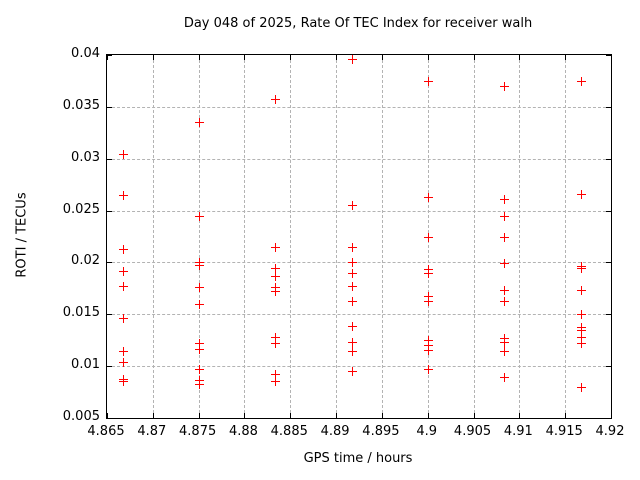 The image size is (640, 480). What do you see at coordinates (518, 431) in the screenshot?
I see `x-tick-label: 4.91` at bounding box center [518, 431].